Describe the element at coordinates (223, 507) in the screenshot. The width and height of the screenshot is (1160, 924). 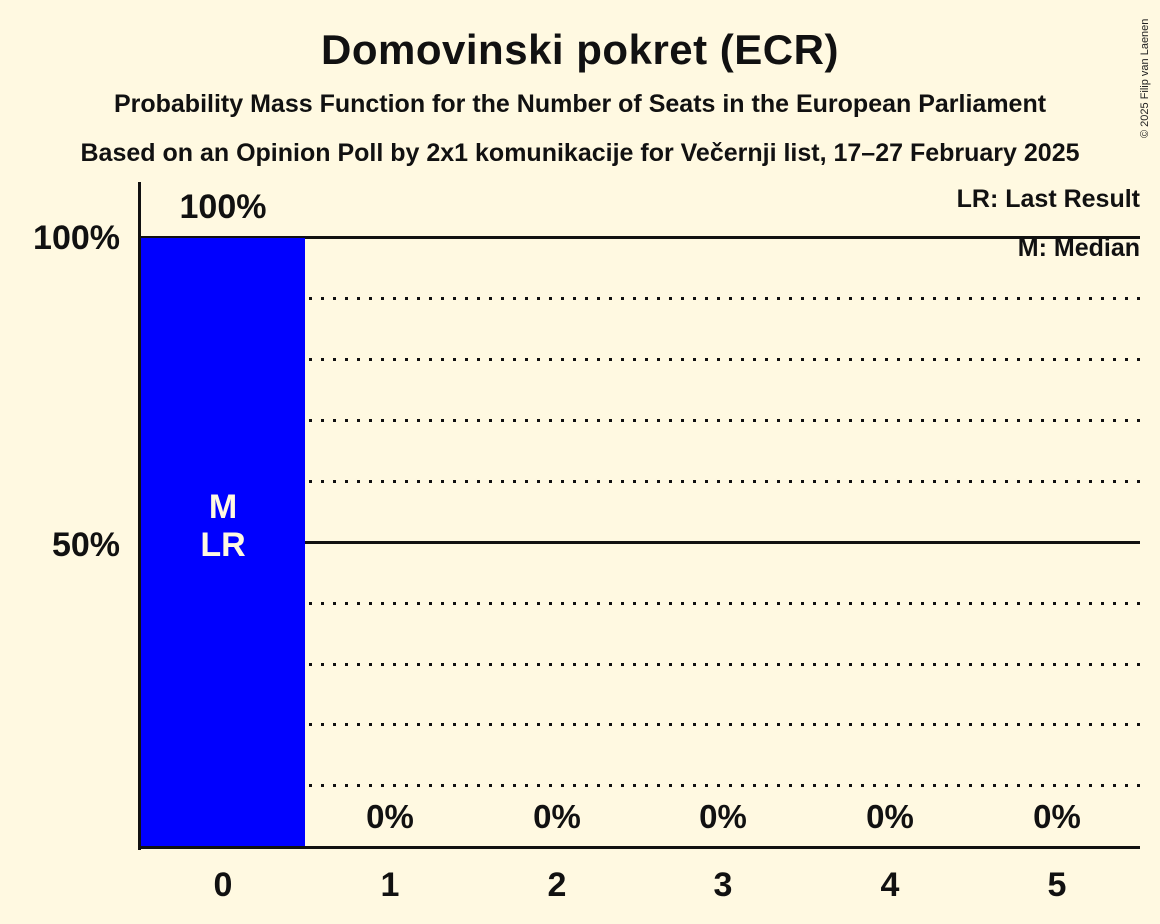
I see `median-marker: M` at that location.